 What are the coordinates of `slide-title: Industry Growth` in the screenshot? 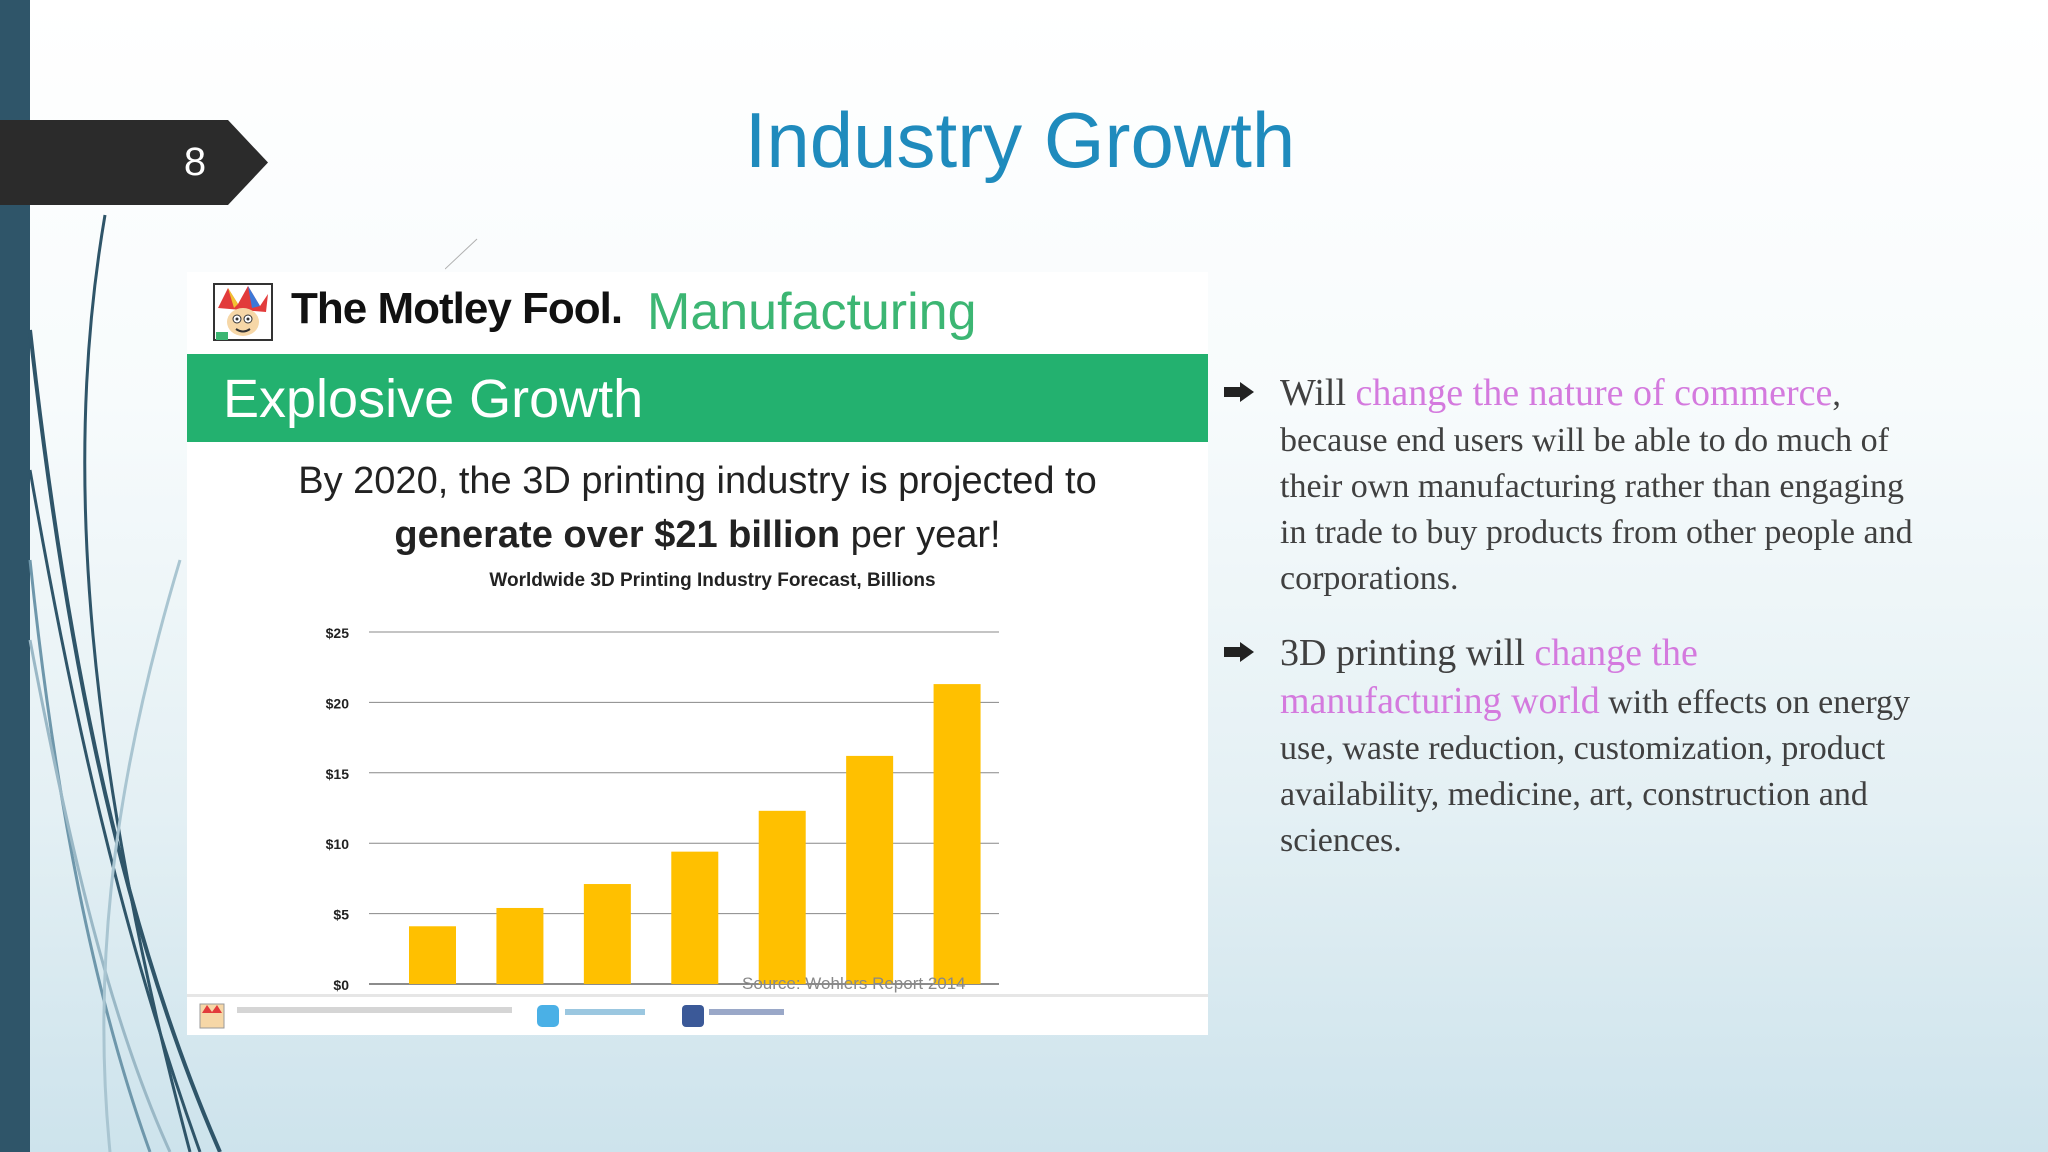 It's located at (1020, 140).